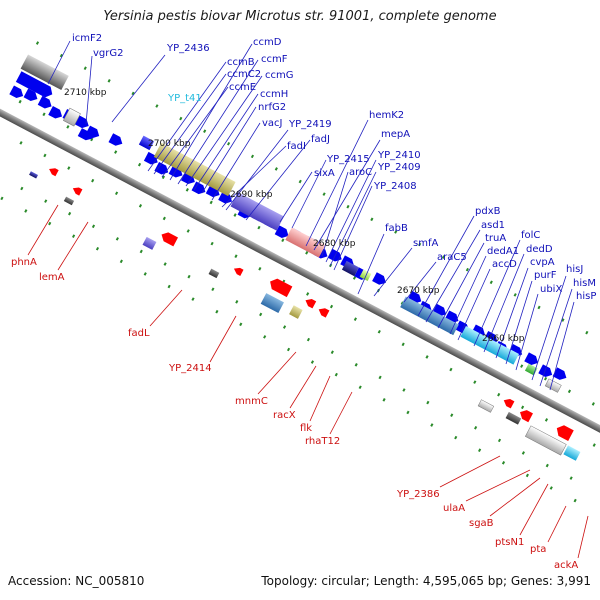  What do you see at coordinates (52, 277) in the screenshot?
I see `gene-label-lemA: lemA` at bounding box center [52, 277].